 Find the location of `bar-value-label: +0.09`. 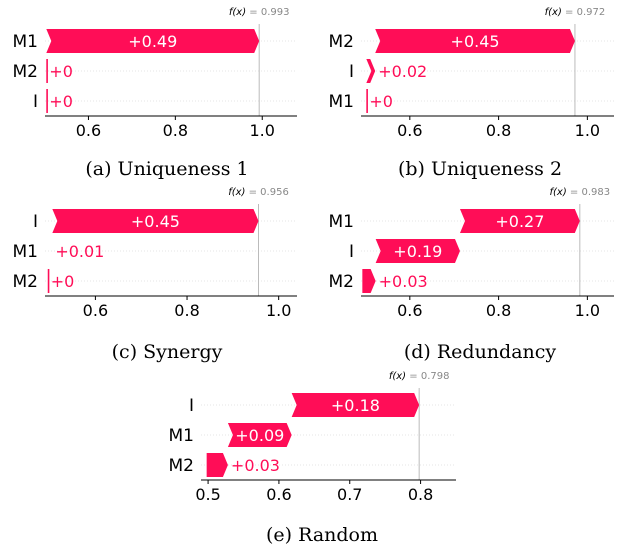

bar-value-label: +0.09 is located at coordinates (259, 435).